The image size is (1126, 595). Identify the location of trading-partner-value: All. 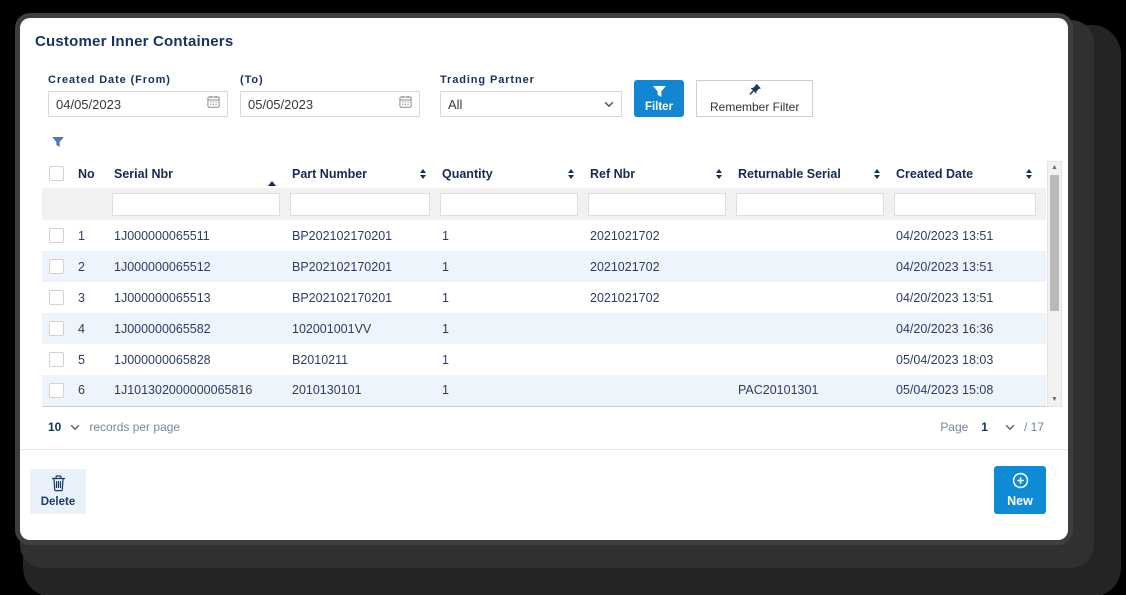
(455, 104).